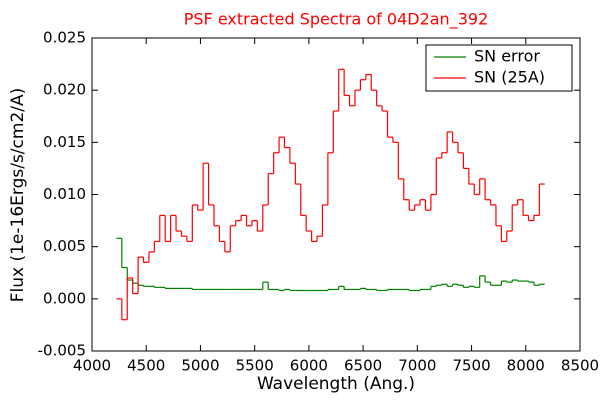 Image resolution: width=600 pixels, height=400 pixels. I want to click on step-riser, so click(330, 264).